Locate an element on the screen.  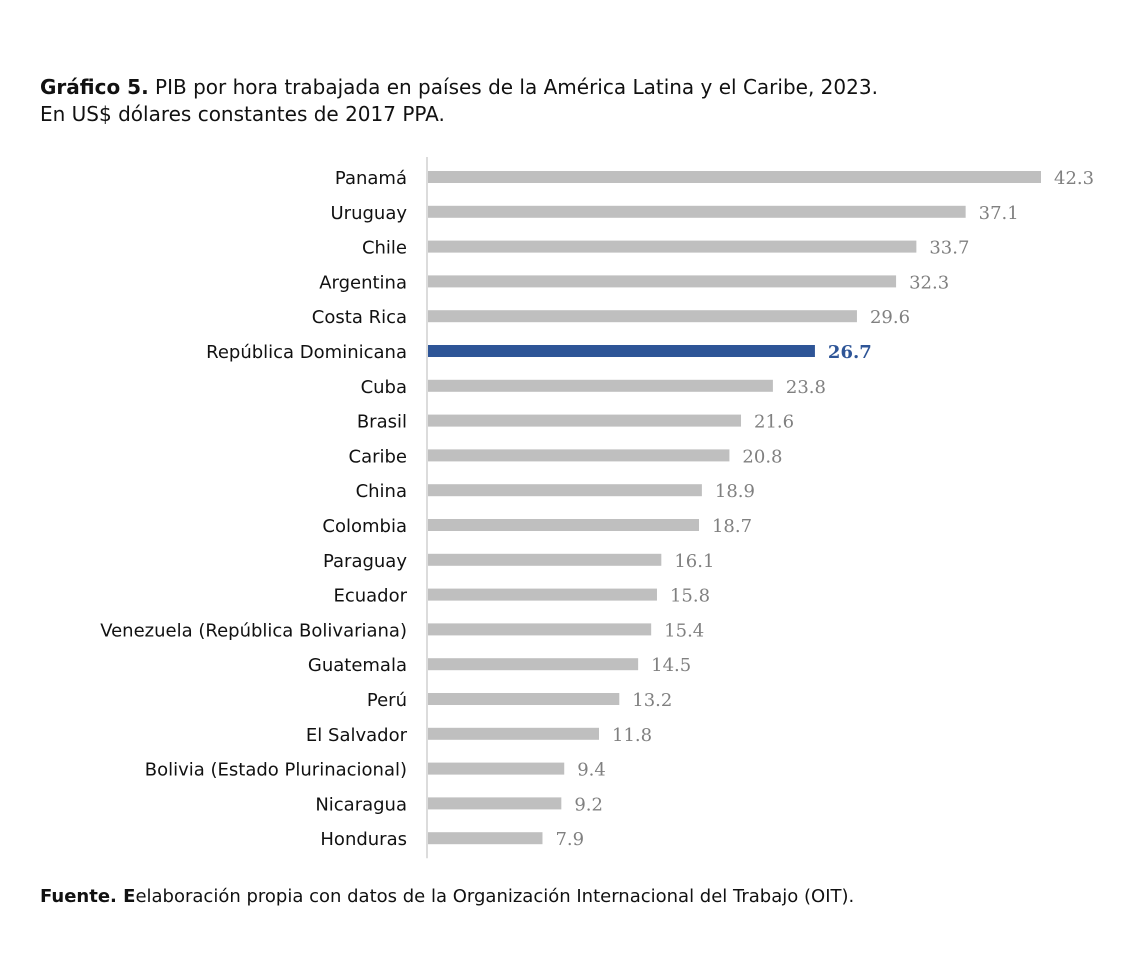
category-label: Nicaragua is located at coordinates (361, 804).